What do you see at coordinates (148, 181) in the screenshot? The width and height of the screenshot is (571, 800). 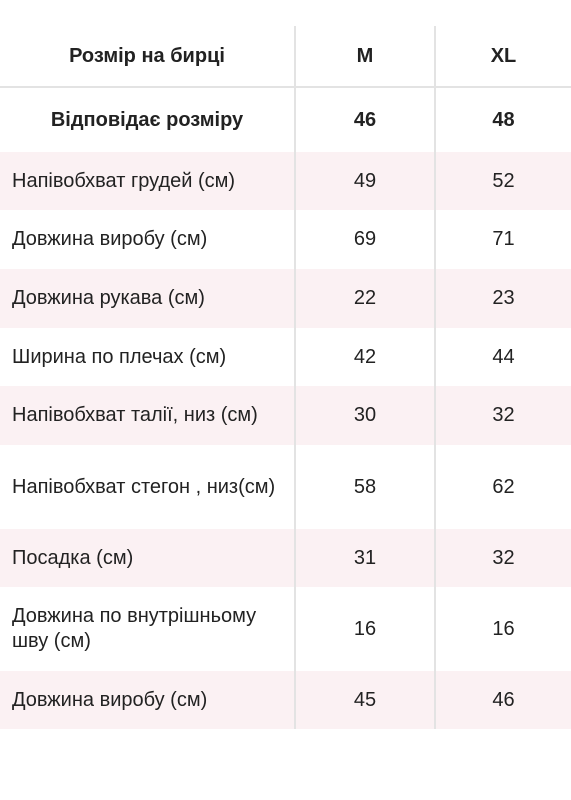 I see `row-label: Напівобхват грудей (см)` at bounding box center [148, 181].